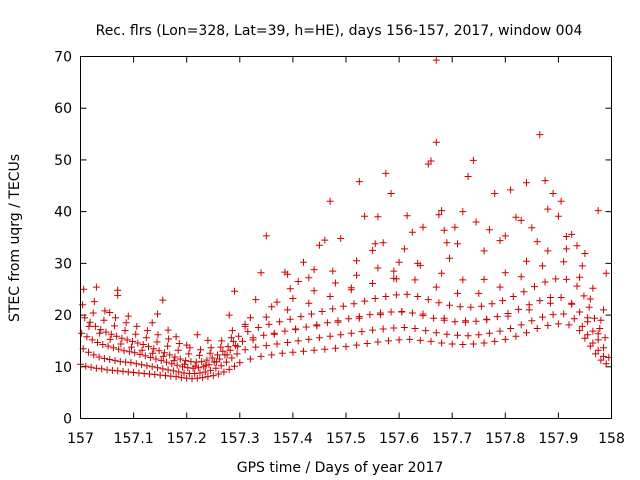  I want to click on x-tick-label: 157.7, so click(452, 439).